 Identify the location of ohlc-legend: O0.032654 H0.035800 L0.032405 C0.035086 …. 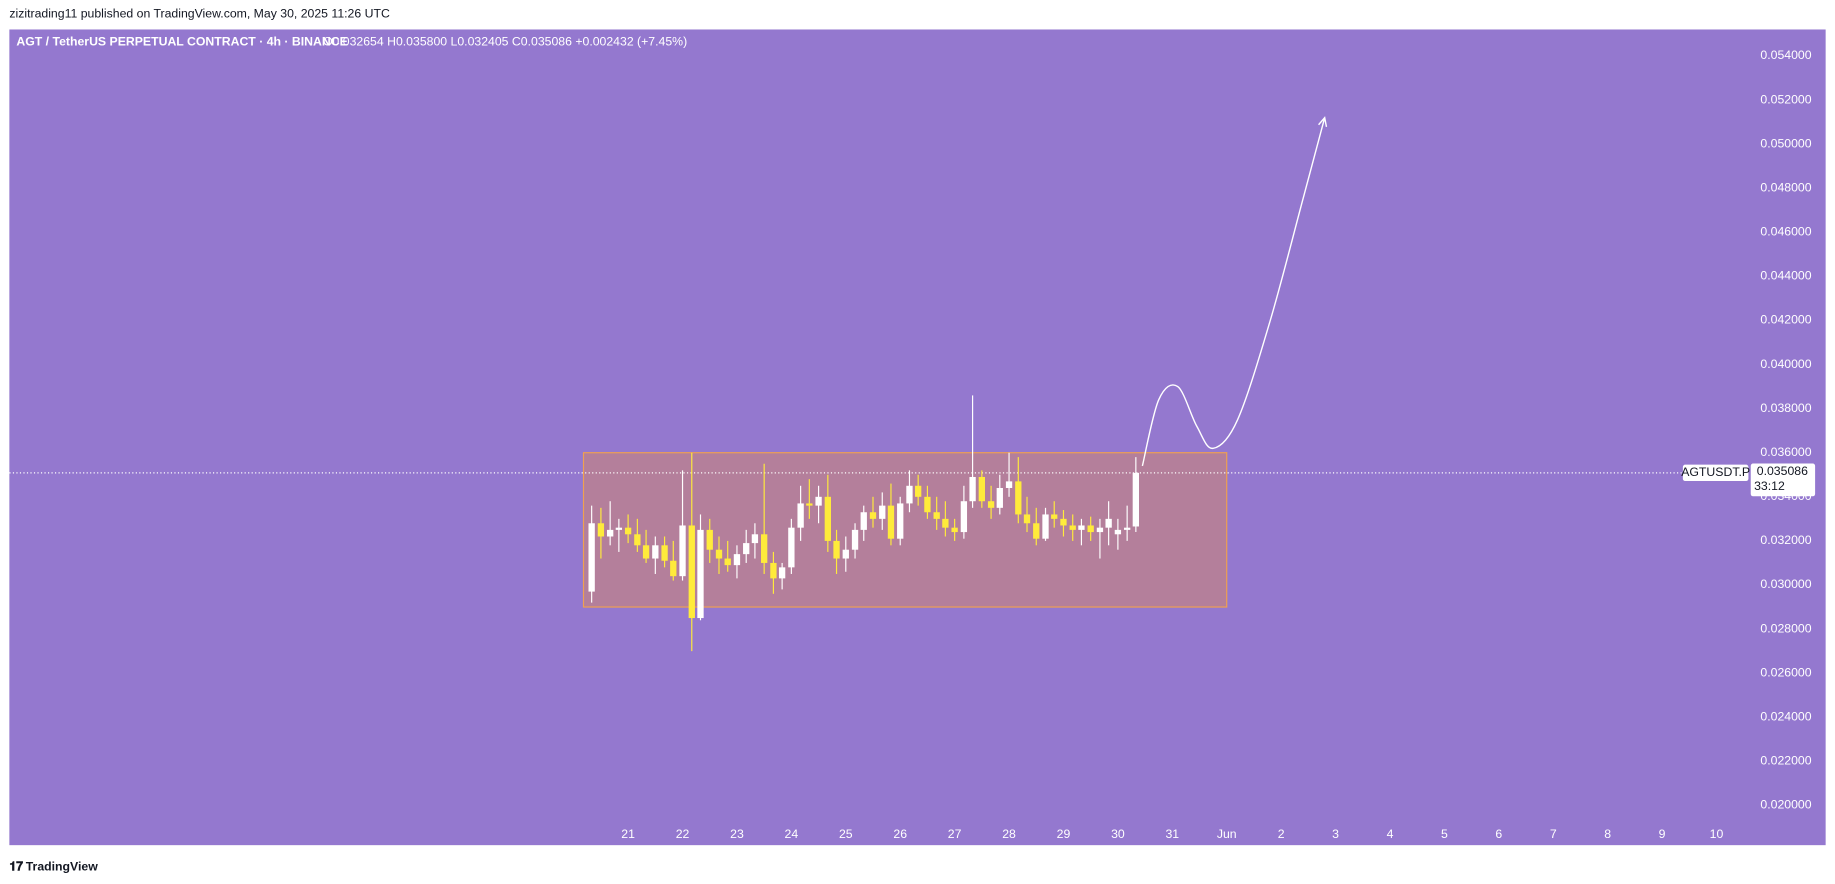
(505, 42).